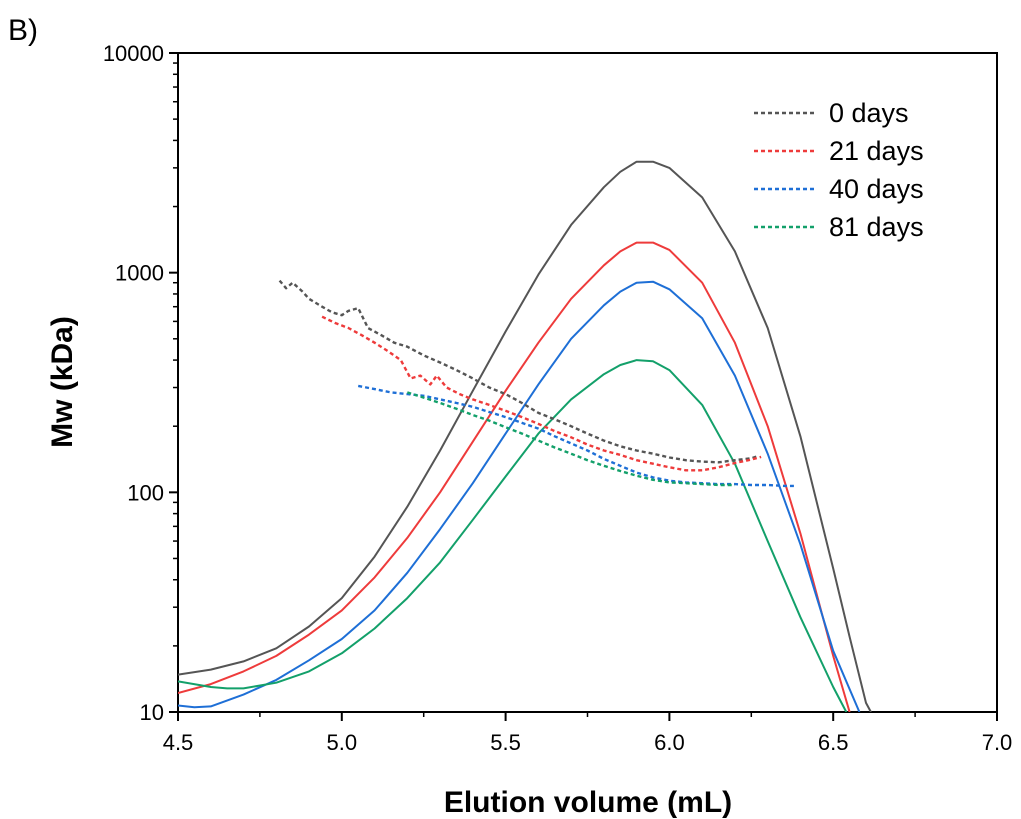 The image size is (1021, 819). I want to click on y-axis-label: Mw (kDa), so click(62, 382).